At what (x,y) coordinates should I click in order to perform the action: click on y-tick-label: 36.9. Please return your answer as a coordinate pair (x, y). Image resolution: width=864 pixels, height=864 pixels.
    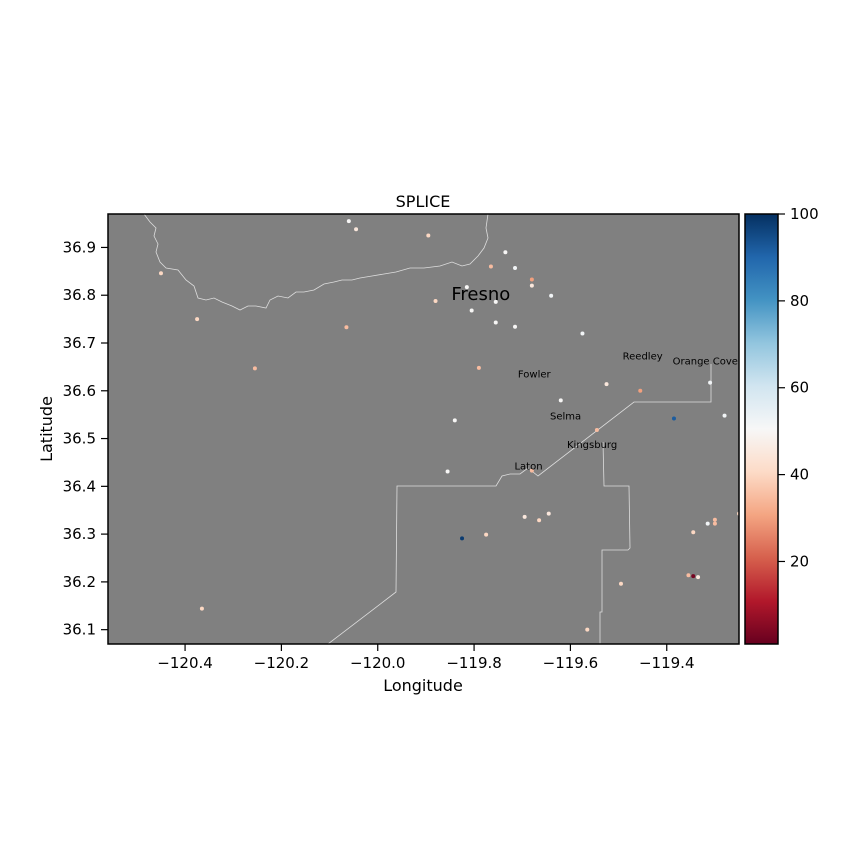
    Looking at the image, I should click on (79, 247).